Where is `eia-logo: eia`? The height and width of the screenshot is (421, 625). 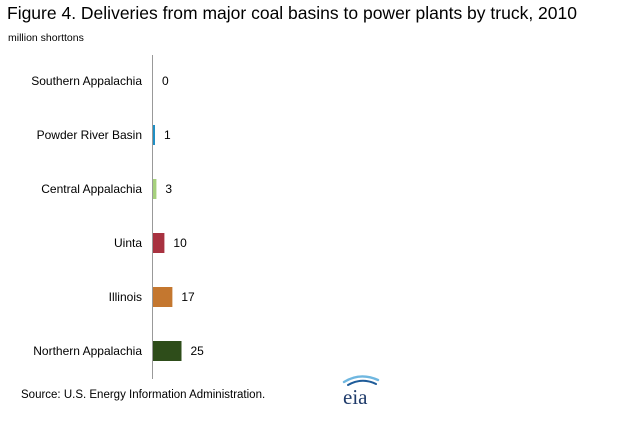
eia-logo: eia is located at coordinates (361, 392).